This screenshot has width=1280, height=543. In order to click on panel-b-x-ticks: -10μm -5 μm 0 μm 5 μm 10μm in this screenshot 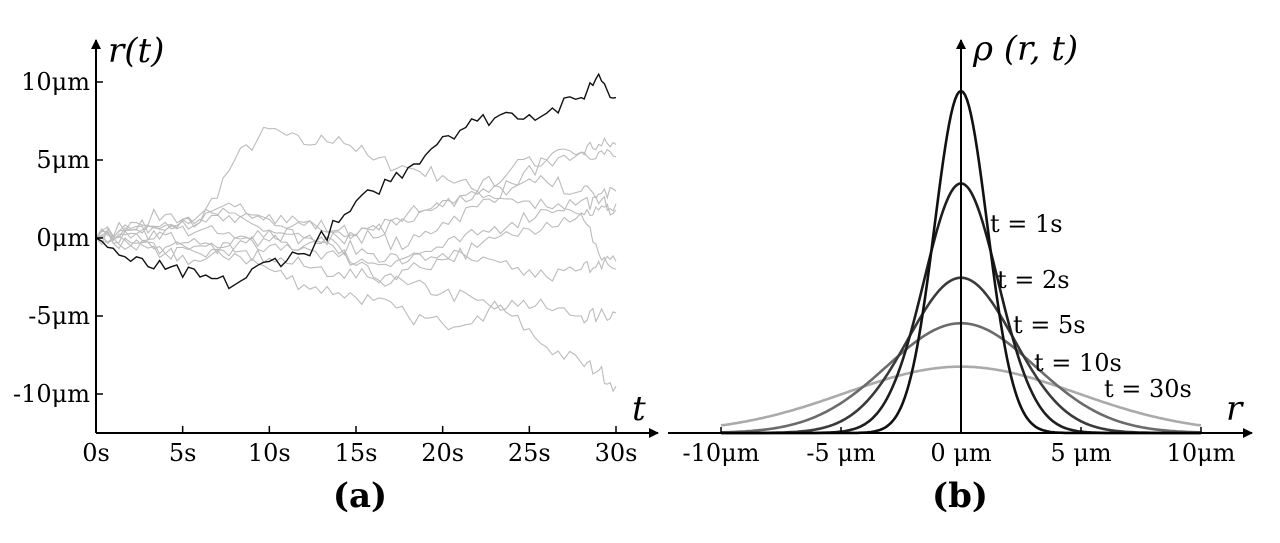, I will do `click(959, 447)`.